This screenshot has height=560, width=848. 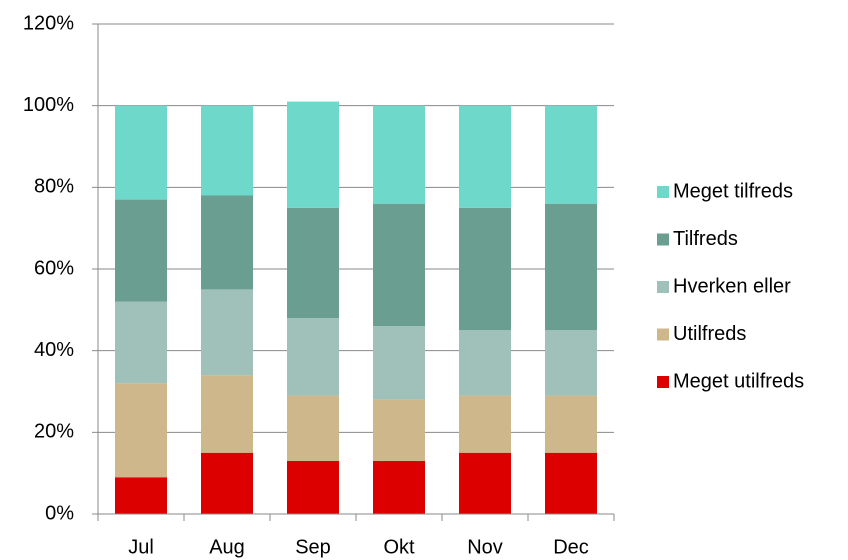 What do you see at coordinates (485, 547) in the screenshot?
I see `x-tick-label: Nov` at bounding box center [485, 547].